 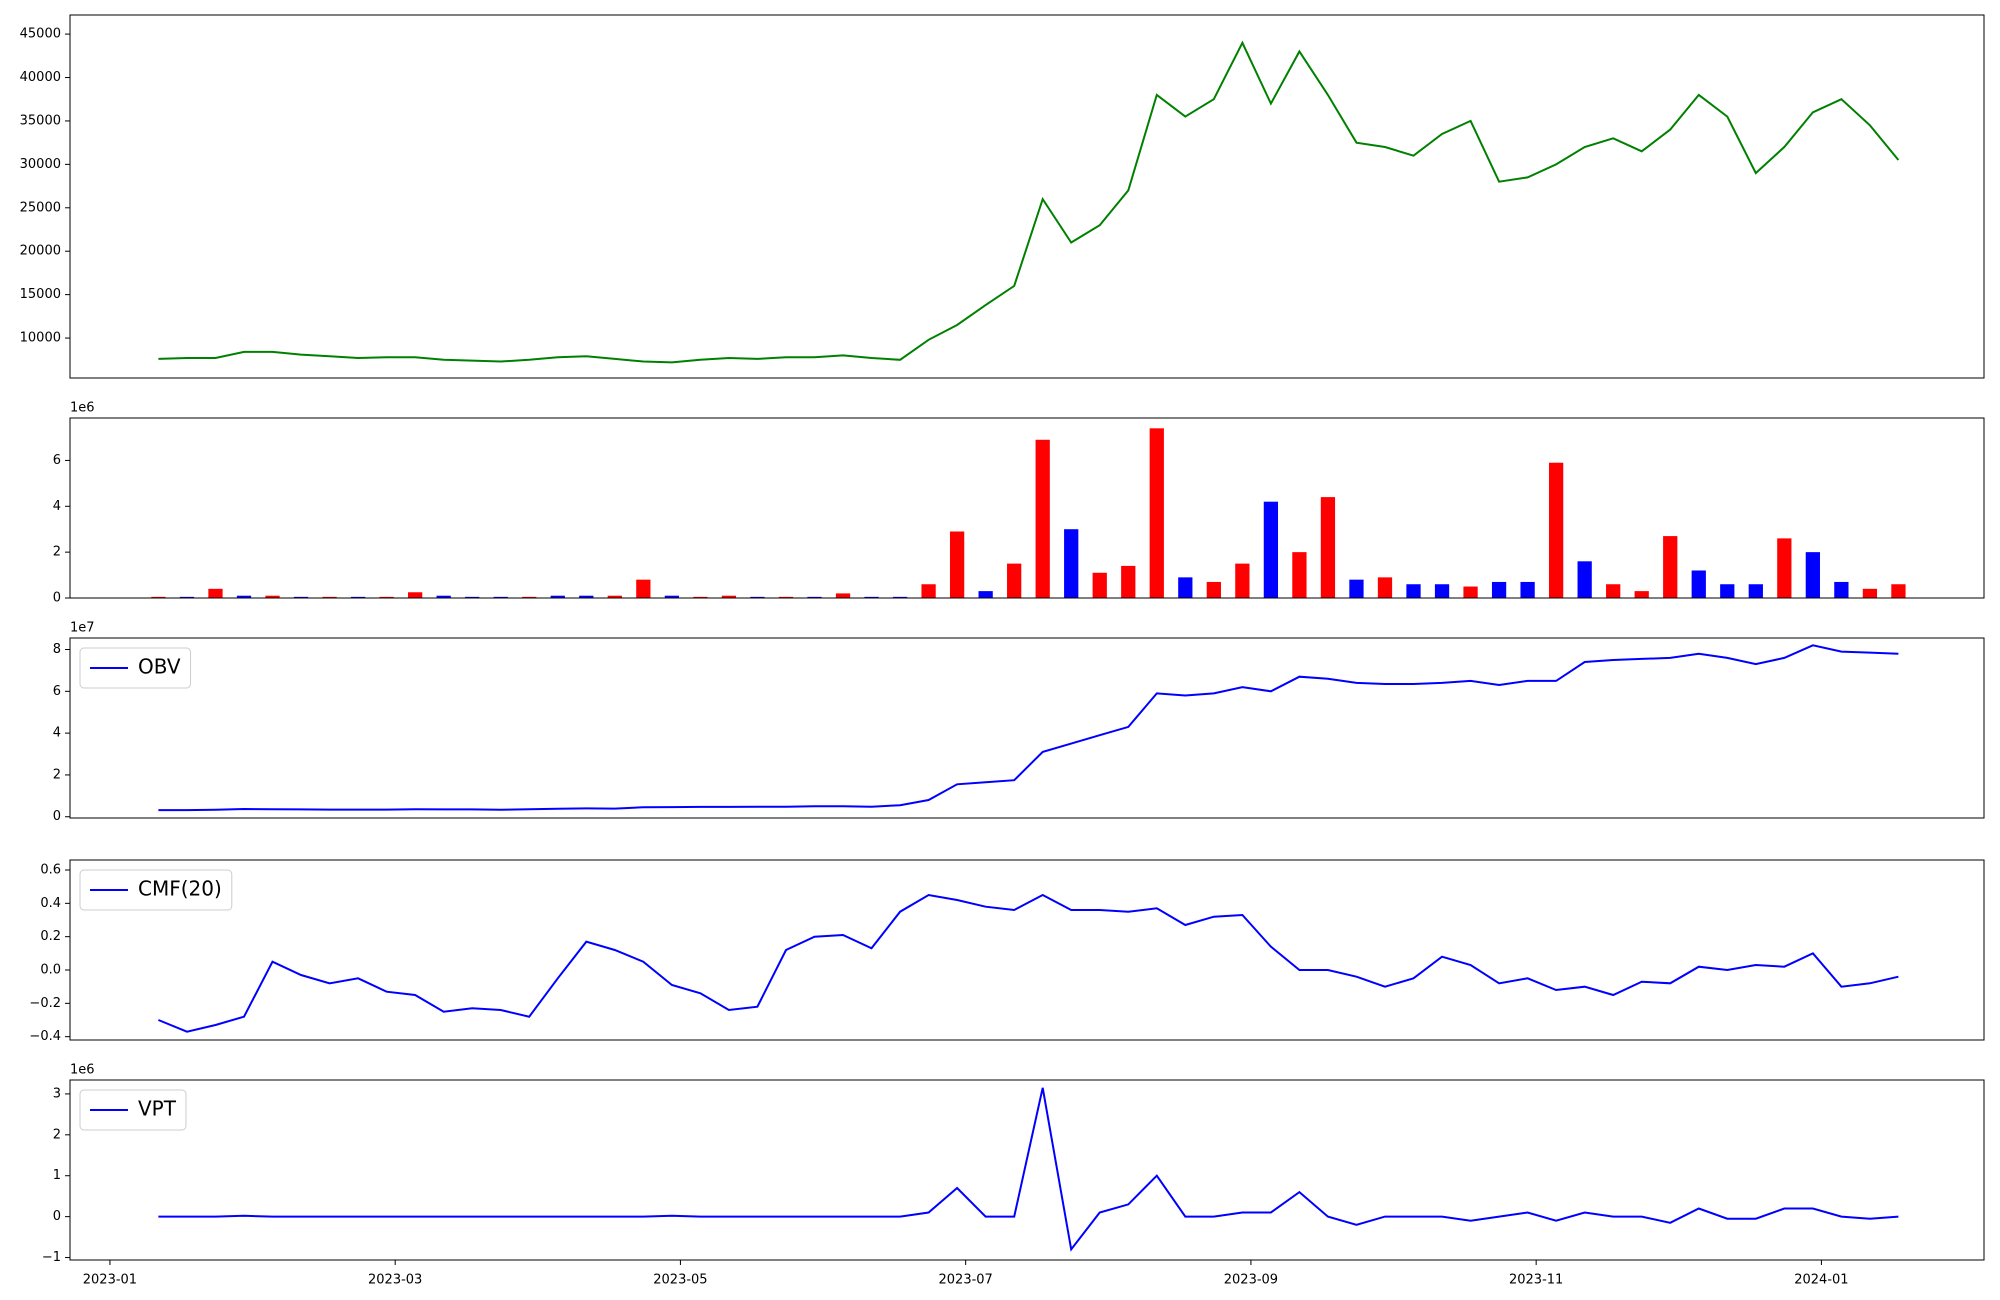 What do you see at coordinates (180, 889) in the screenshot?
I see `legend-label: CMF(20)` at bounding box center [180, 889].